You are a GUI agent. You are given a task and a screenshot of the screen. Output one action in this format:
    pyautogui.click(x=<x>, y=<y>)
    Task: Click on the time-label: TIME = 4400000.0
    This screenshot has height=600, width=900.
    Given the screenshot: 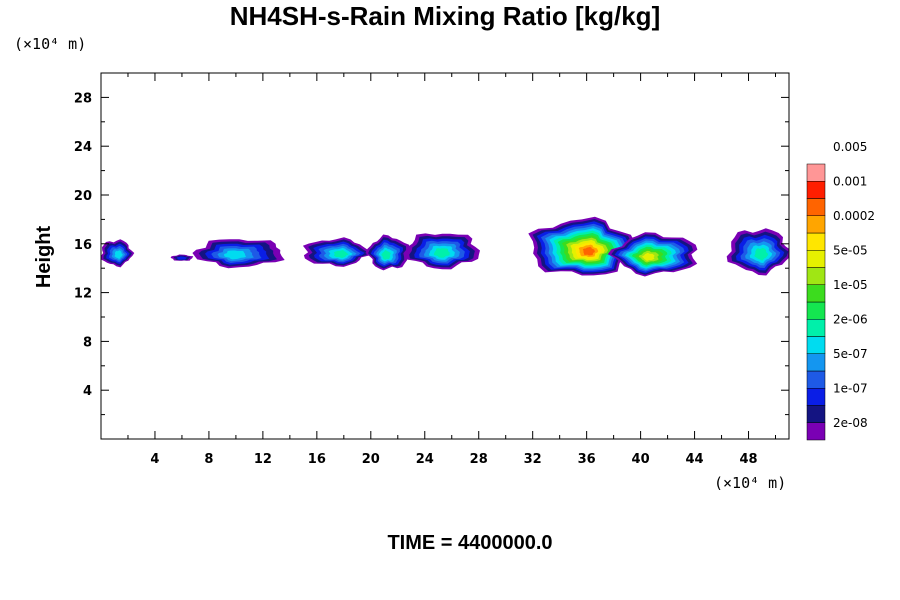 What is the action you would take?
    pyautogui.click(x=469, y=543)
    